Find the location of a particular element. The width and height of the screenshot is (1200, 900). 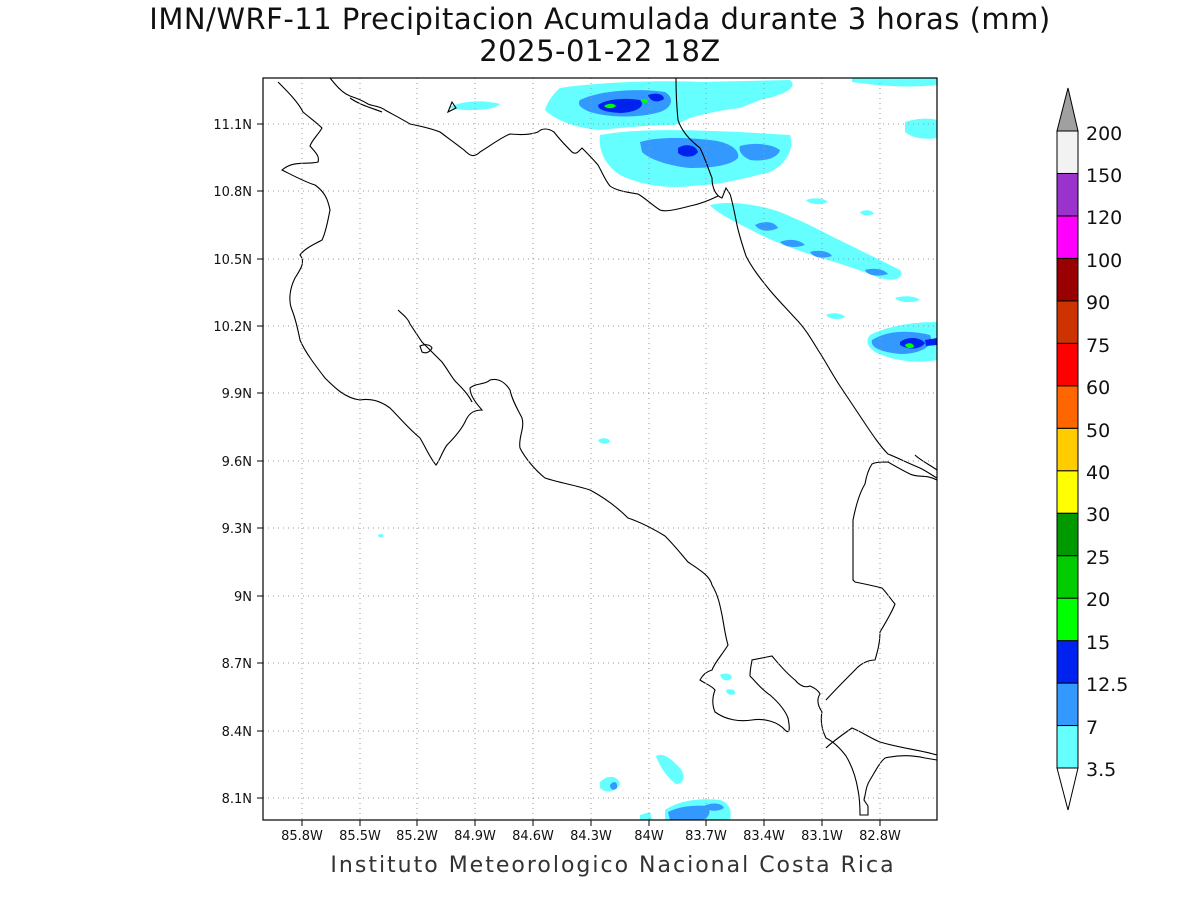

colorbar-label: 3.5 is located at coordinates (1101, 770).